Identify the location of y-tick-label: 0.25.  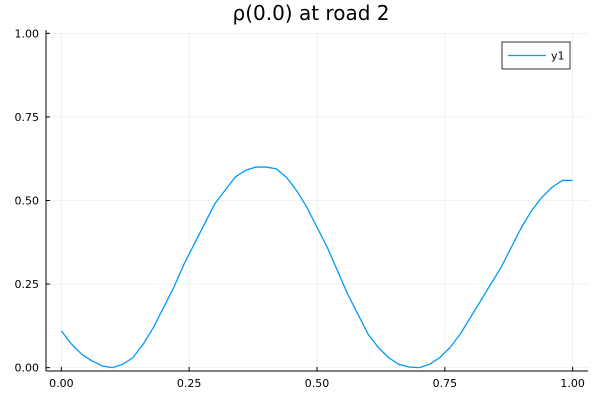
(27, 284).